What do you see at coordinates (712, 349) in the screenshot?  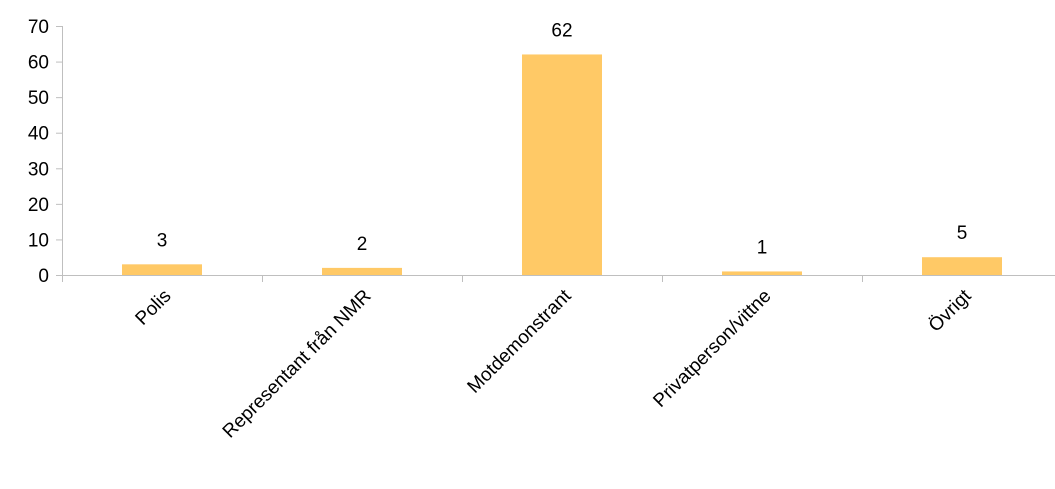 I see `category-label: Privatperson/vittne` at bounding box center [712, 349].